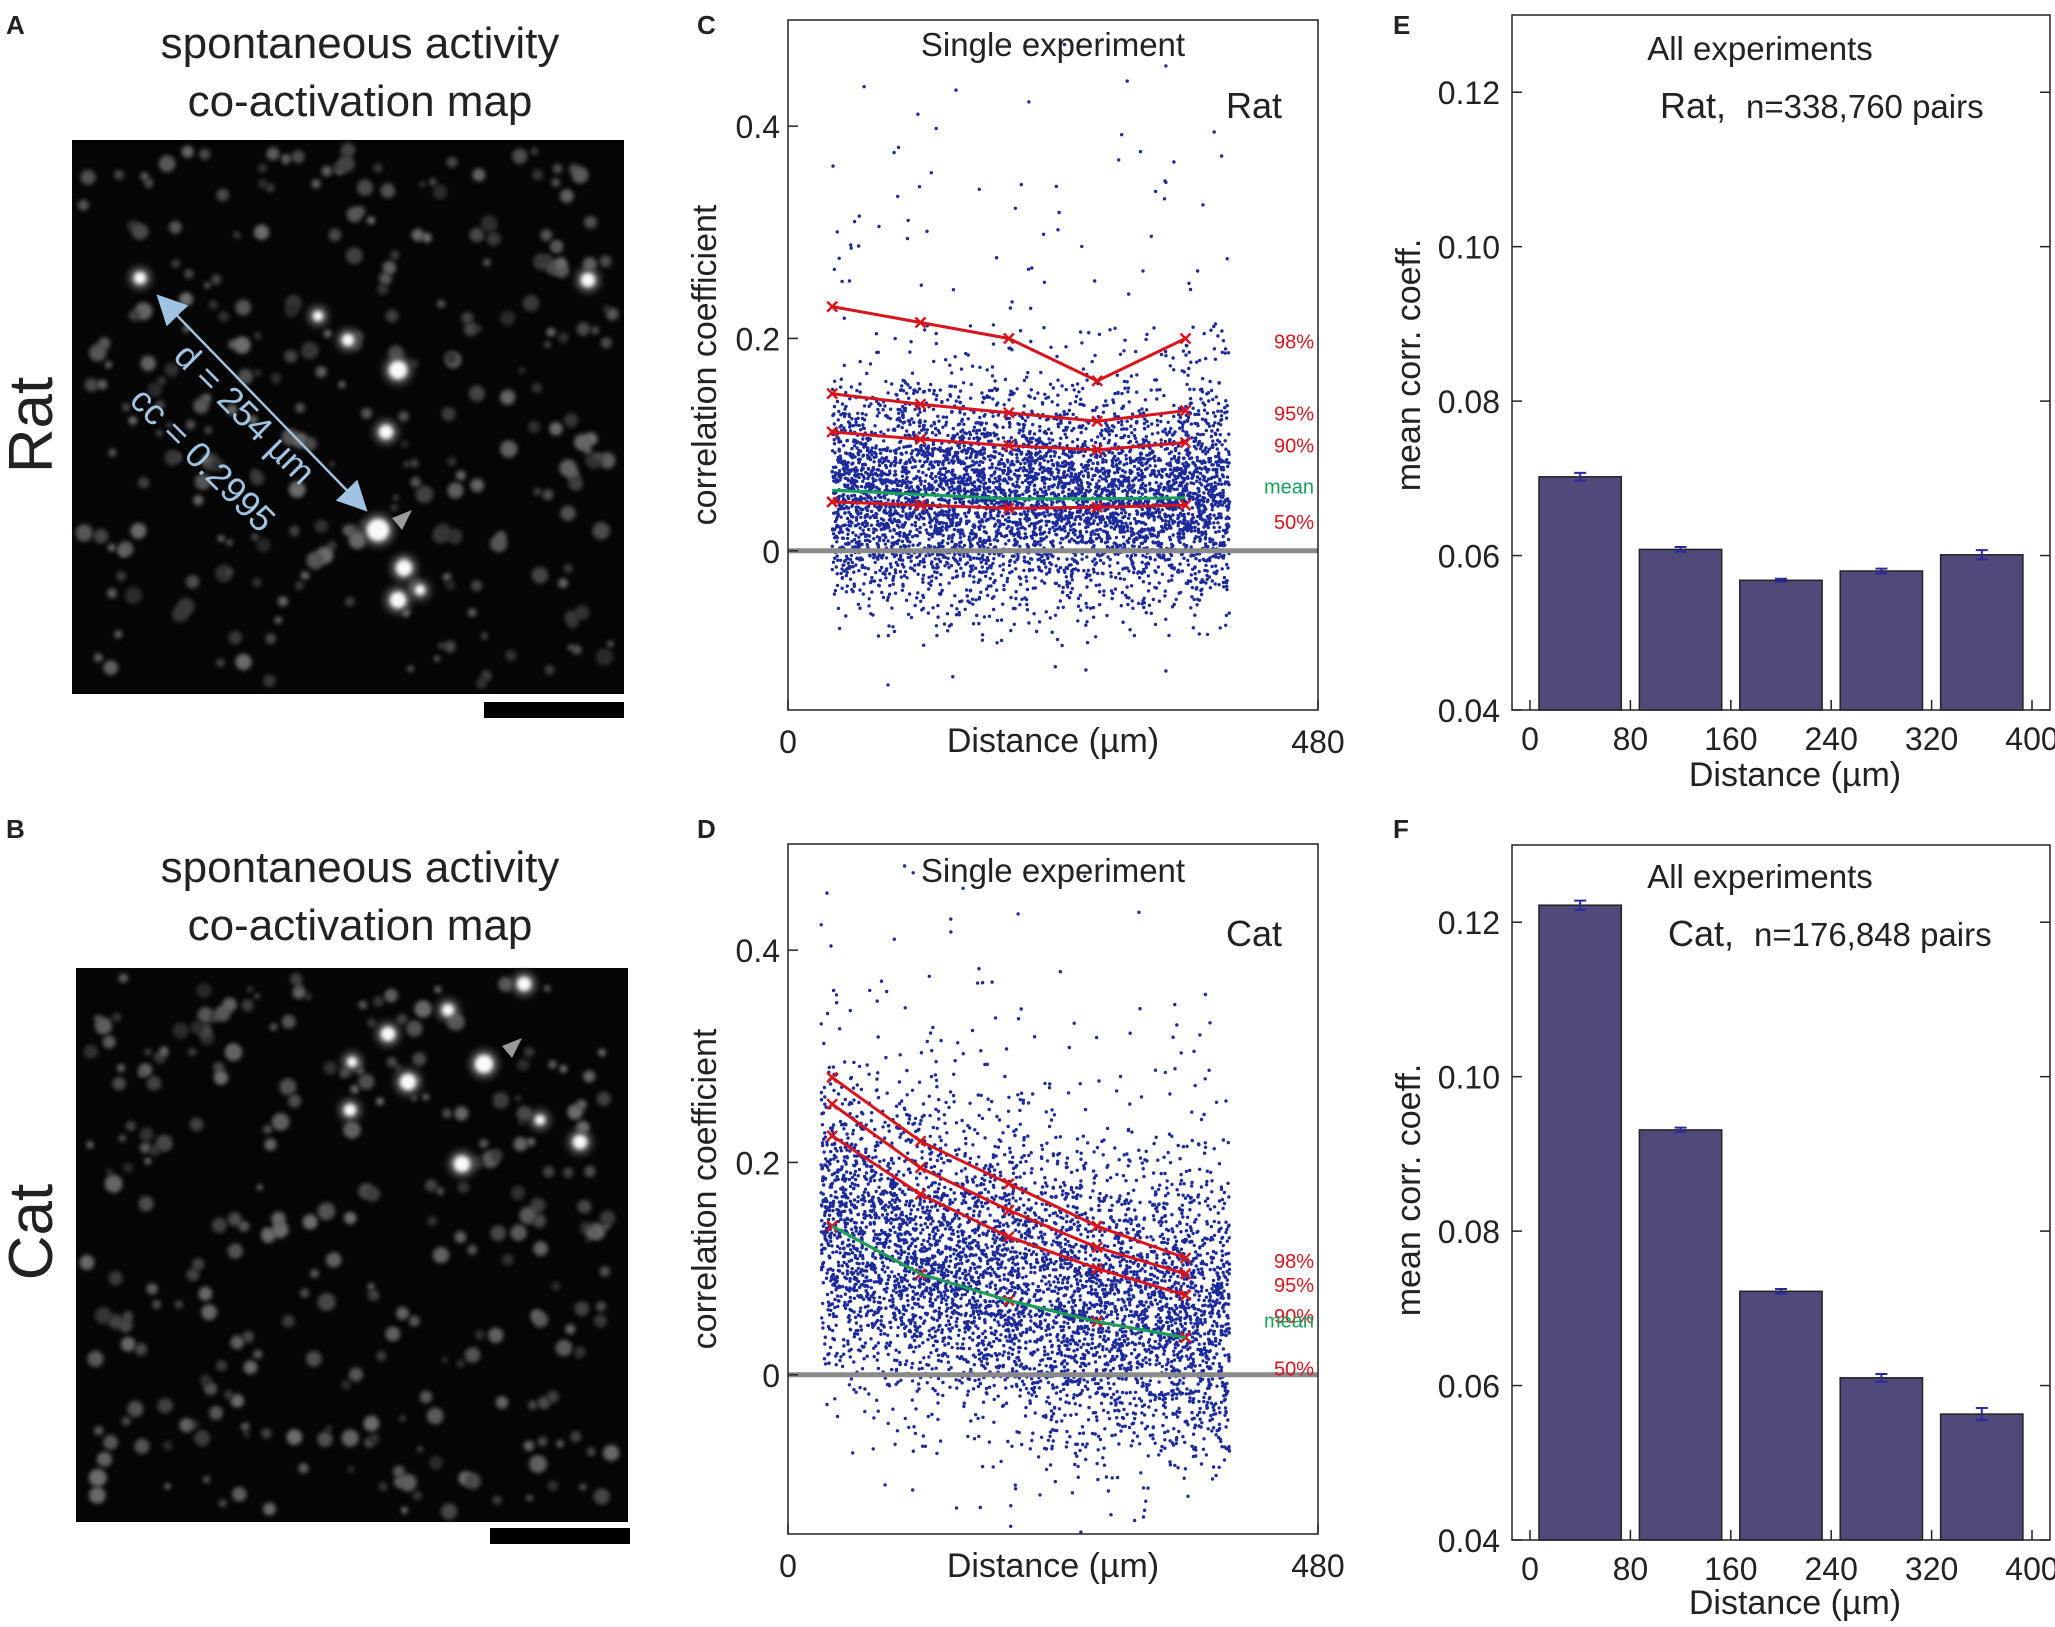 The image size is (2055, 1627). What do you see at coordinates (33, 425) in the screenshot?
I see `panel-a-species-label: Rat` at bounding box center [33, 425].